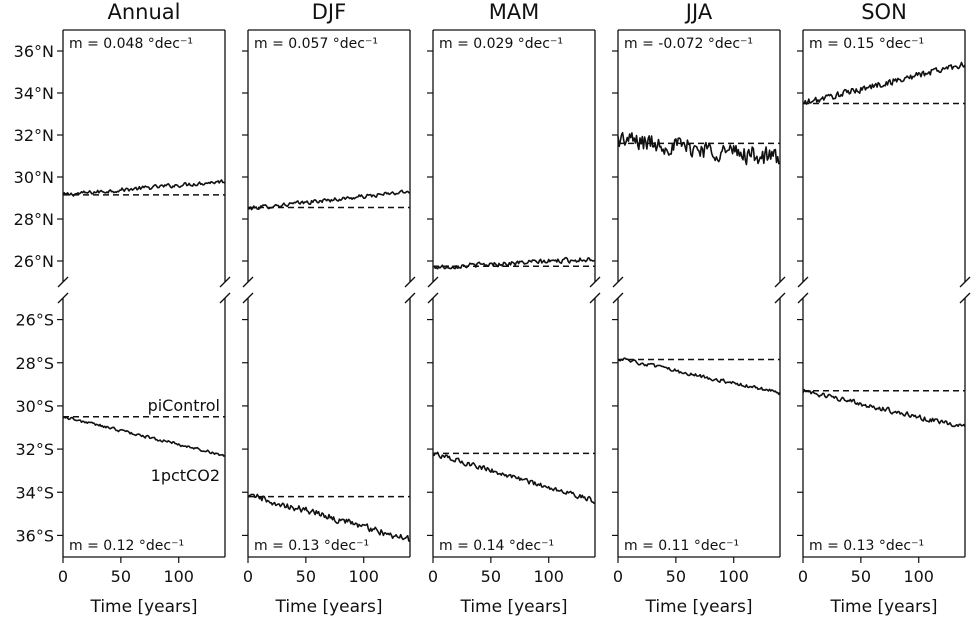 This screenshot has width=974, height=618. What do you see at coordinates (34, 406) in the screenshot?
I see `y-tick-label-bottom-2: 30°S` at bounding box center [34, 406].